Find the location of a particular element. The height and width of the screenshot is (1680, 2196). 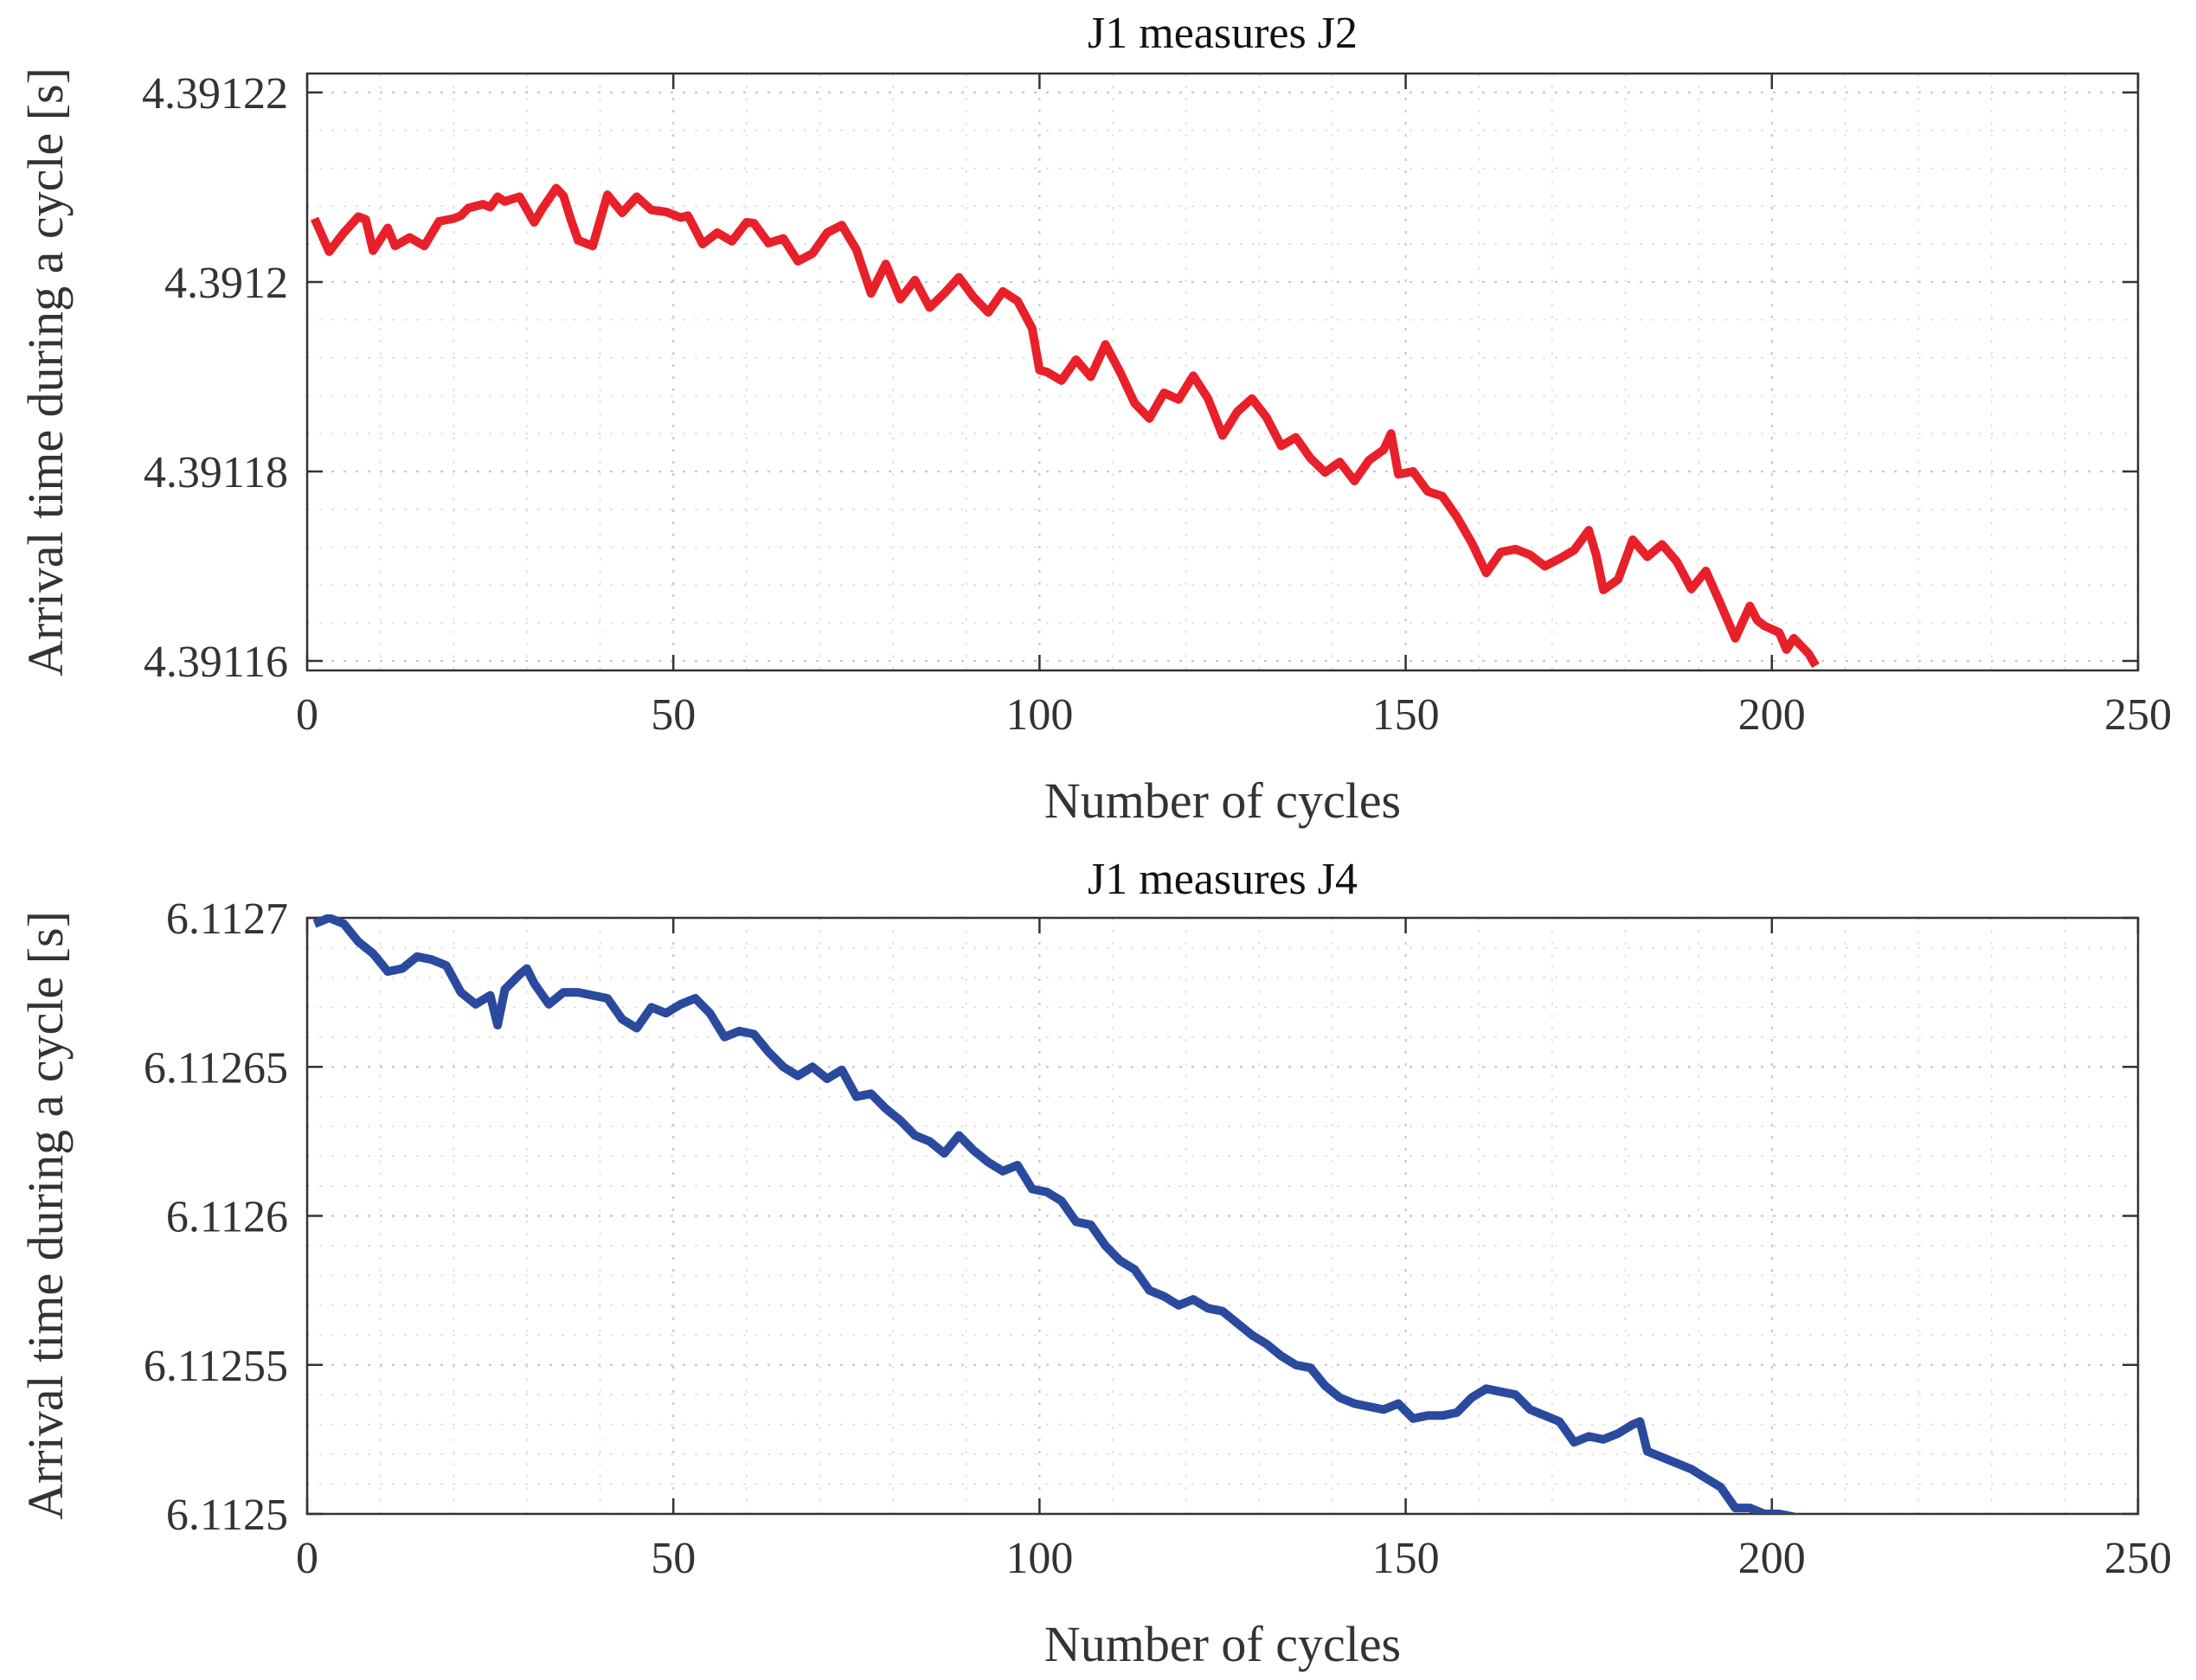

y-tick-label: 4.3912 is located at coordinates (226, 283).